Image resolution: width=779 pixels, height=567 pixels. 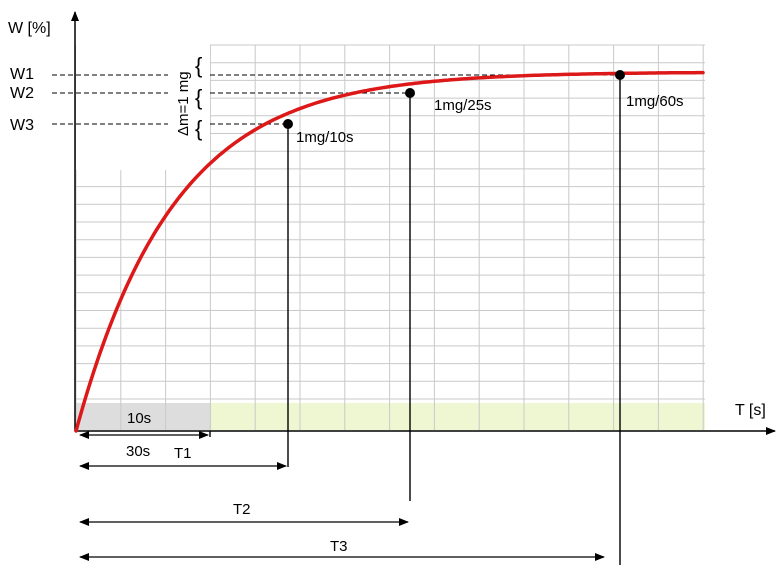 What do you see at coordinates (183, 453) in the screenshot?
I see `interval-t1-label: T1` at bounding box center [183, 453].